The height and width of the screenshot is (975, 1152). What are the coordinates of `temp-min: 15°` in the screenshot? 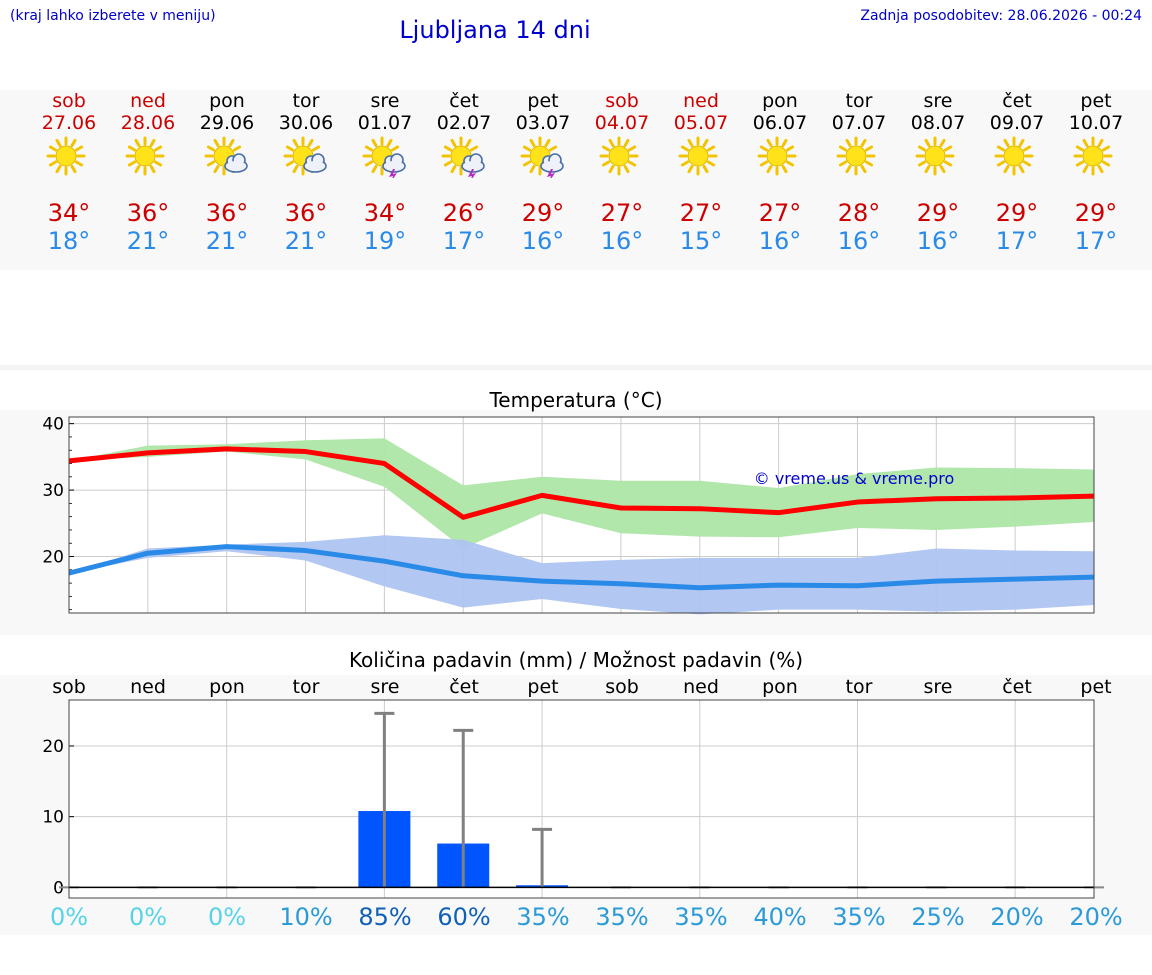 It's located at (701, 241).